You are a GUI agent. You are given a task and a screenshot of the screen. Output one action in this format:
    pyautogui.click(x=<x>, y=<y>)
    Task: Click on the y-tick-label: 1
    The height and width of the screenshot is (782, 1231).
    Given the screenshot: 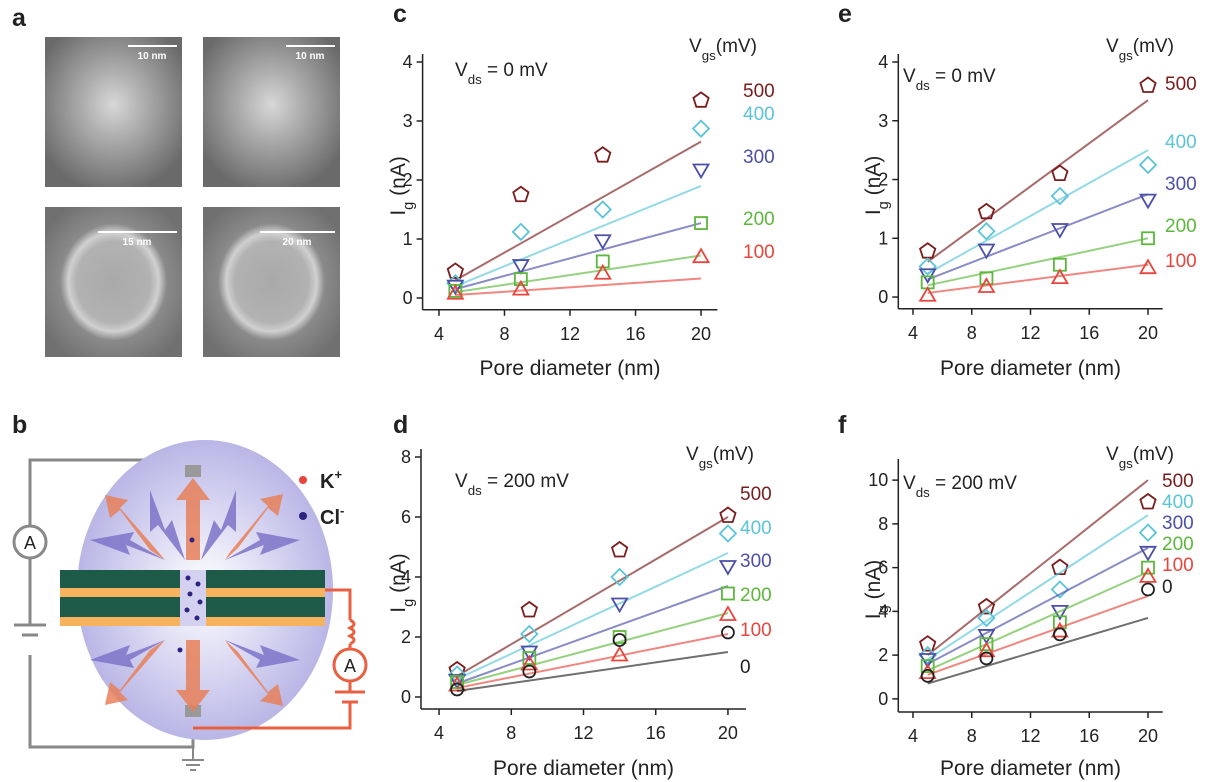 What is the action you would take?
    pyautogui.click(x=408, y=239)
    